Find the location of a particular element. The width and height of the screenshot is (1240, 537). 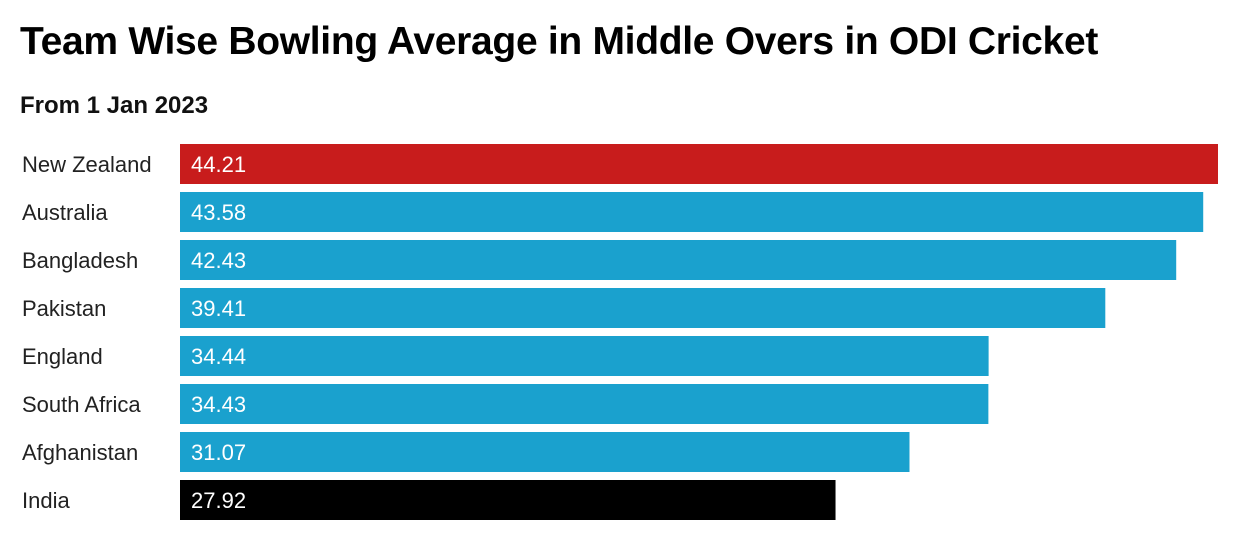

bar-australia is located at coordinates (692, 212).